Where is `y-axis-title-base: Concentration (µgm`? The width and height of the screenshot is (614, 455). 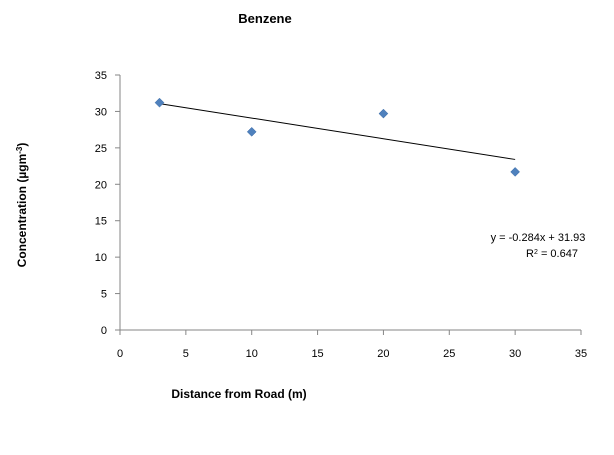 y-axis-title-base: Concentration (µgm is located at coordinates (22, 211).